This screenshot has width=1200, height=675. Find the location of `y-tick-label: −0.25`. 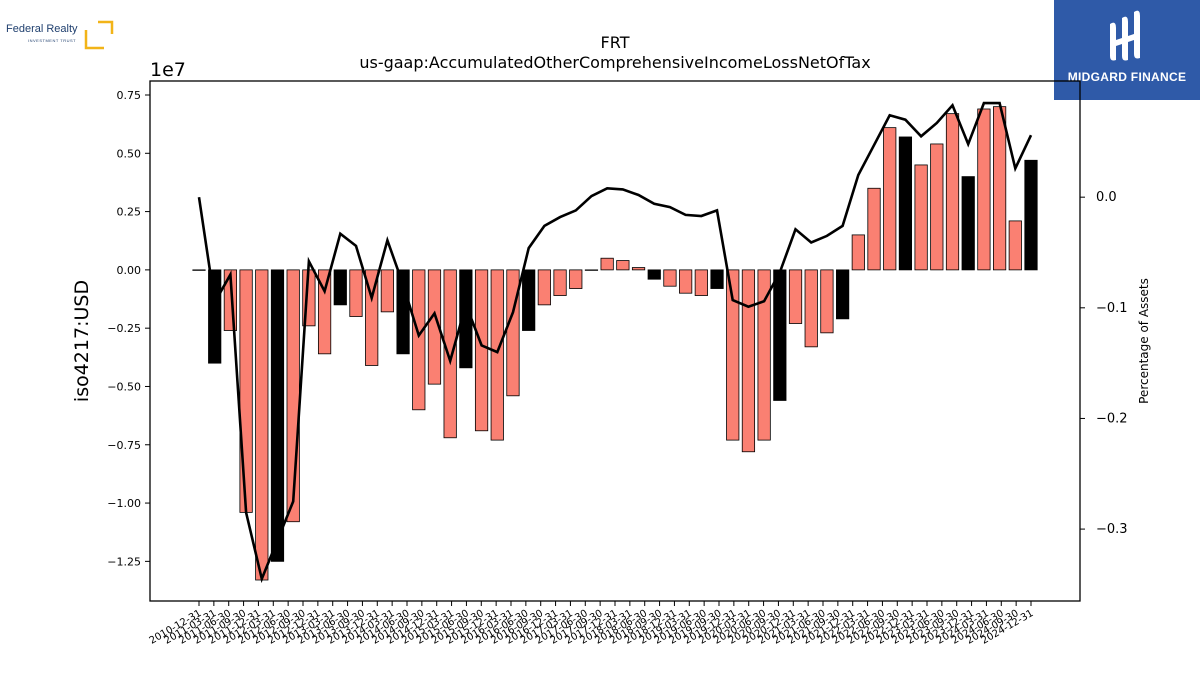

y-tick-label: −0.25 is located at coordinates (124, 328).